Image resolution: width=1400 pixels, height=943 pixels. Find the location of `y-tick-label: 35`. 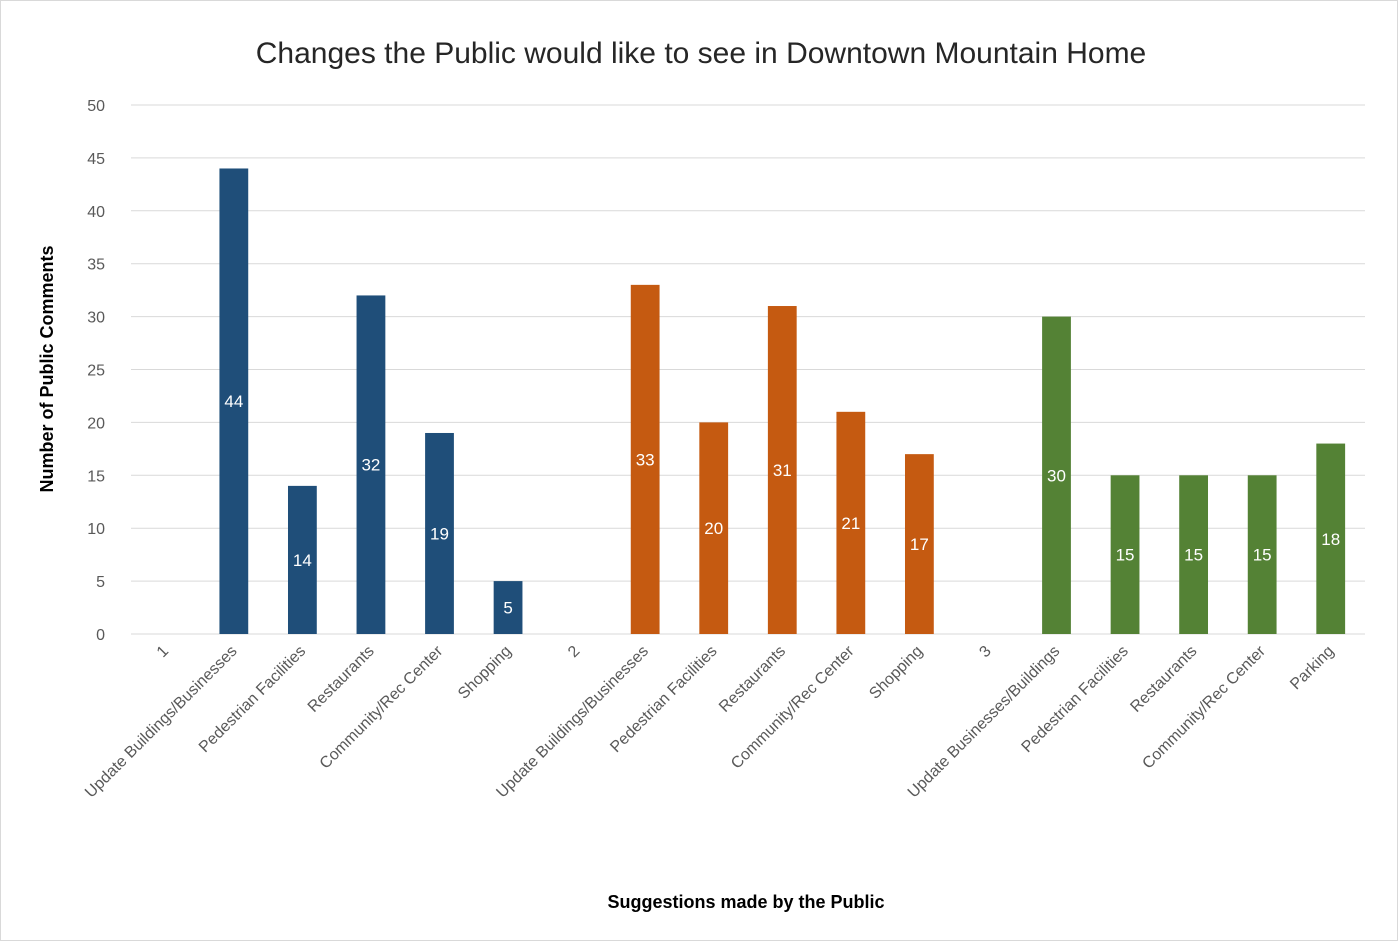

y-tick-label: 35 is located at coordinates (96, 265).